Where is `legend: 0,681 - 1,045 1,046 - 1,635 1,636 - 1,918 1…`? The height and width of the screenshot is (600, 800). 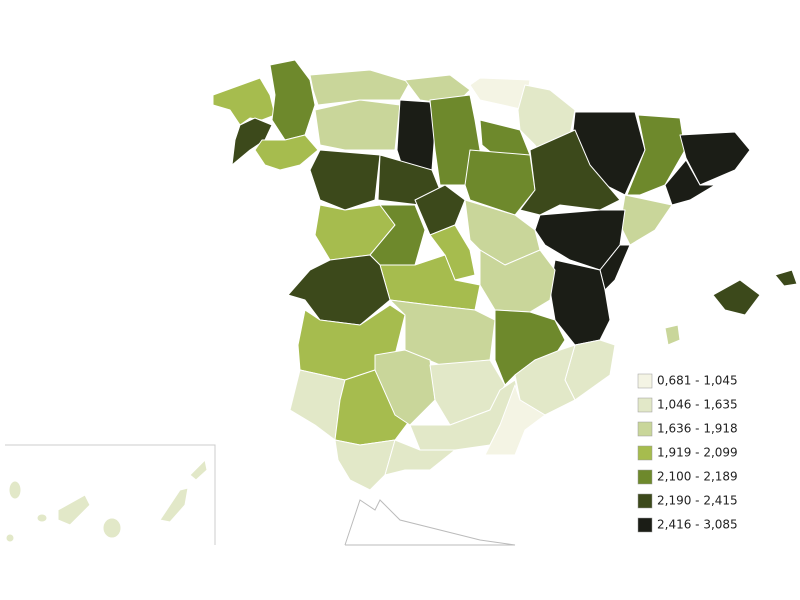
legend: 0,681 - 1,045 1,046 - 1,635 1,636 - 1,918 1… is located at coordinates (687, 453).